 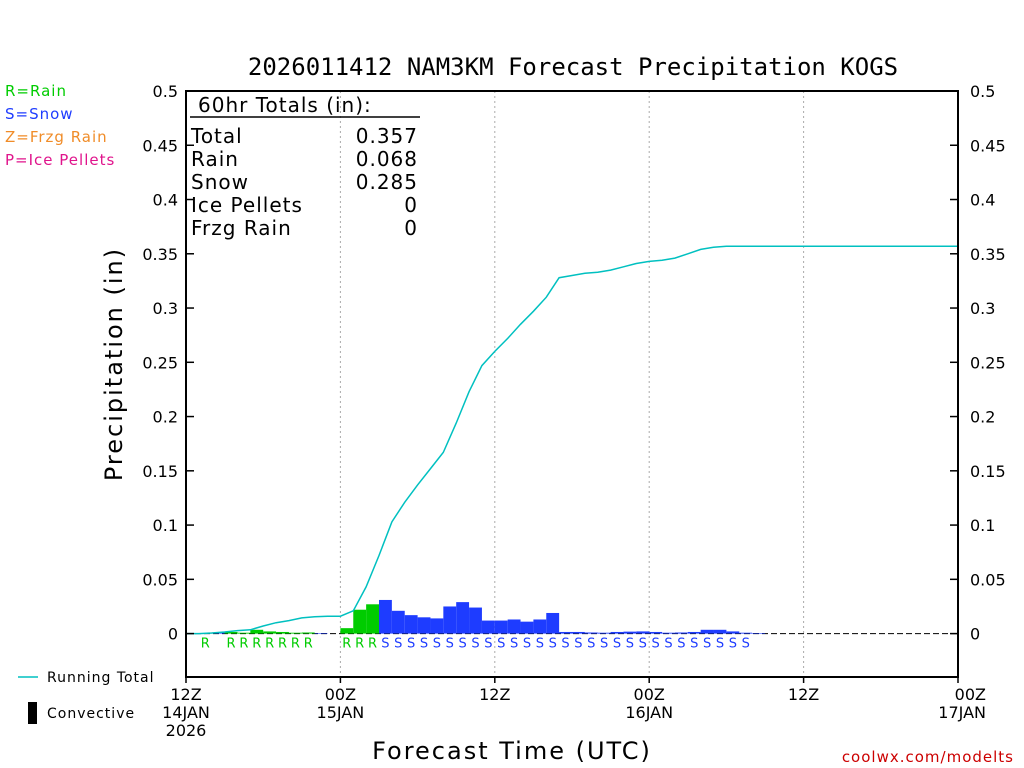 I want to click on y-tick-label-right: 0.1, so click(x=982, y=525).